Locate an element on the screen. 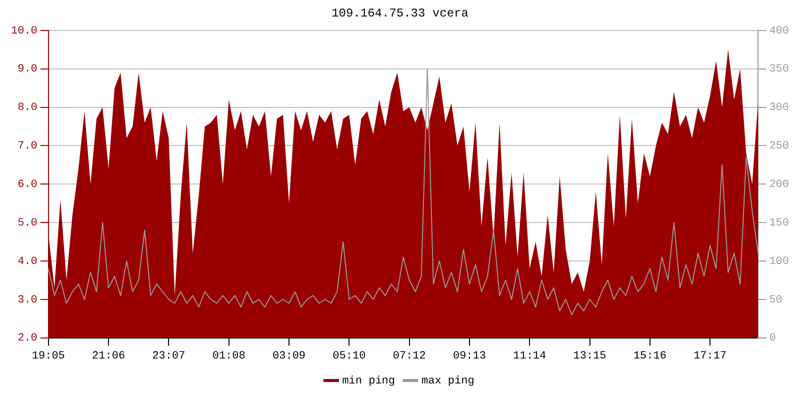 The height and width of the screenshot is (400, 800). y-tick-label: 5.0 is located at coordinates (28, 223).